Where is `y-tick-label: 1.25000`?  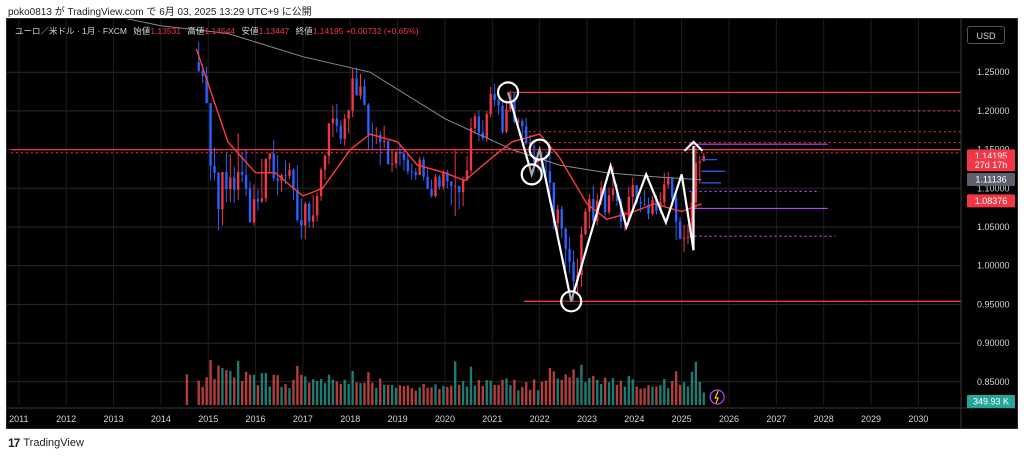
y-tick-label: 1.25000 is located at coordinates (993, 72).